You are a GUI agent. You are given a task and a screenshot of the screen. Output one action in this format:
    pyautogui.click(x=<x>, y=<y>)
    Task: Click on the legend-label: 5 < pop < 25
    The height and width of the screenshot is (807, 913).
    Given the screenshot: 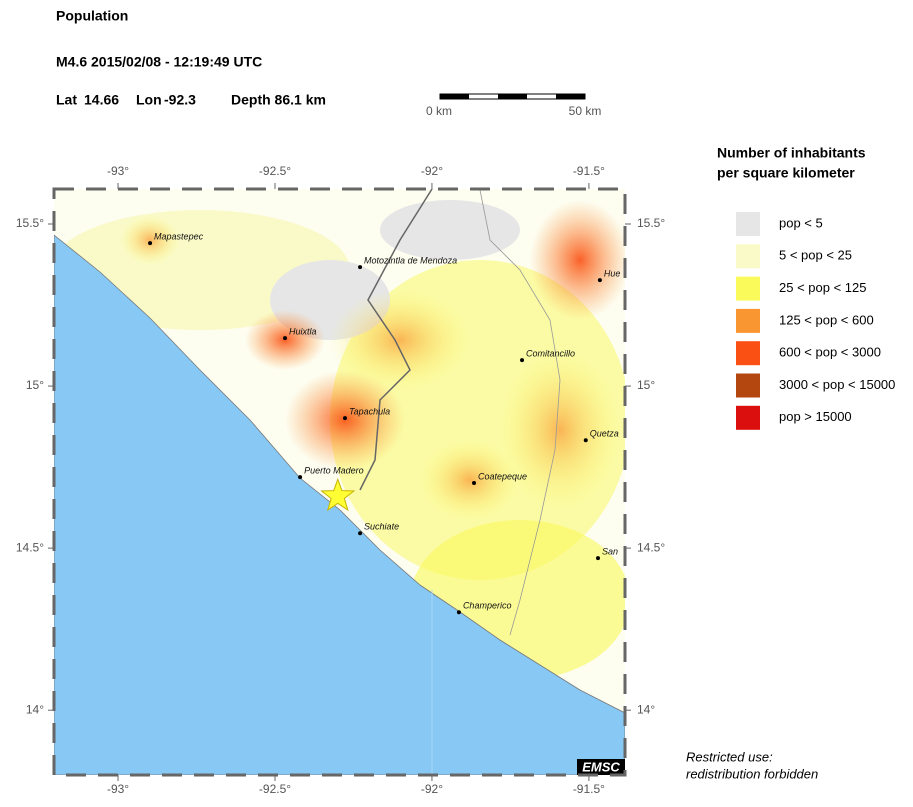 What is the action you would take?
    pyautogui.click(x=815, y=255)
    